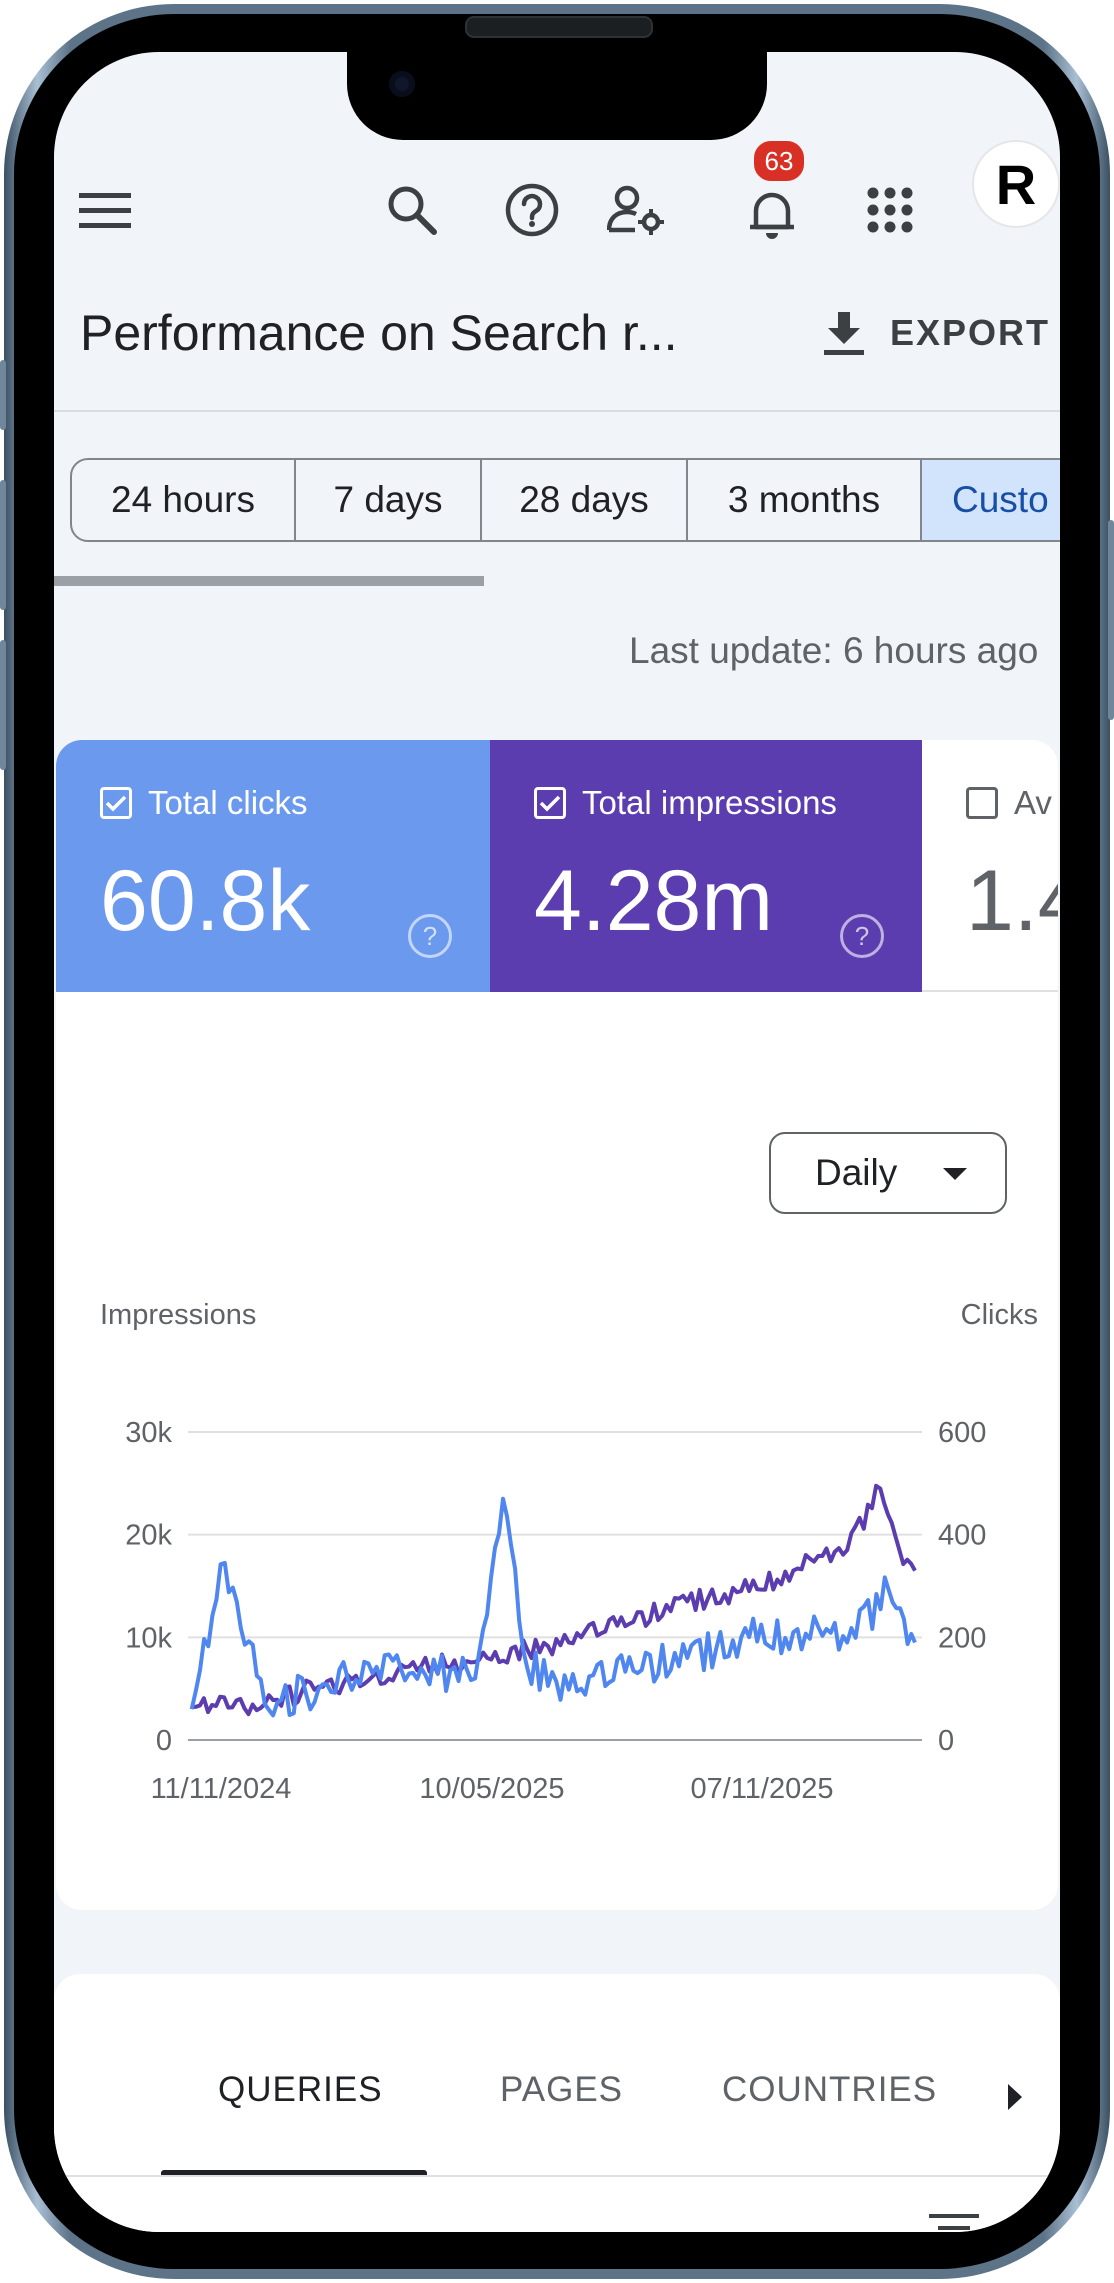  I want to click on power-button, so click(1111, 620).